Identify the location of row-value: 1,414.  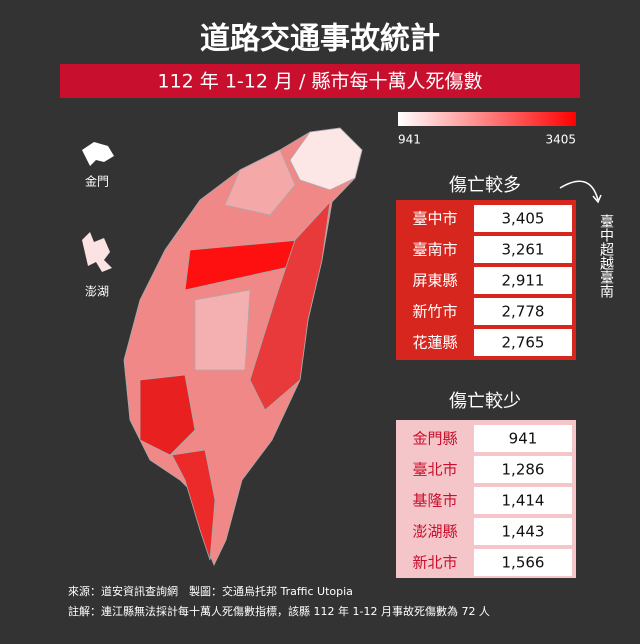
(523, 501).